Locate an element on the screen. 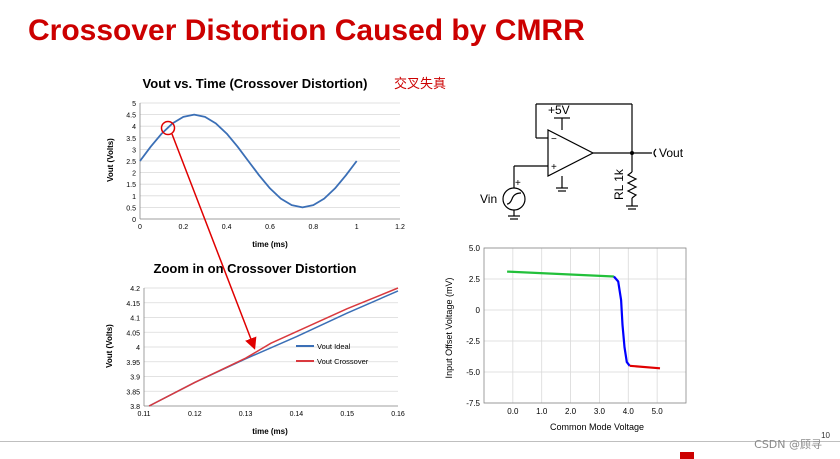 Image resolution: width=840 pixels, height=459 pixels. y-tick-label: 1 is located at coordinates (134, 197).